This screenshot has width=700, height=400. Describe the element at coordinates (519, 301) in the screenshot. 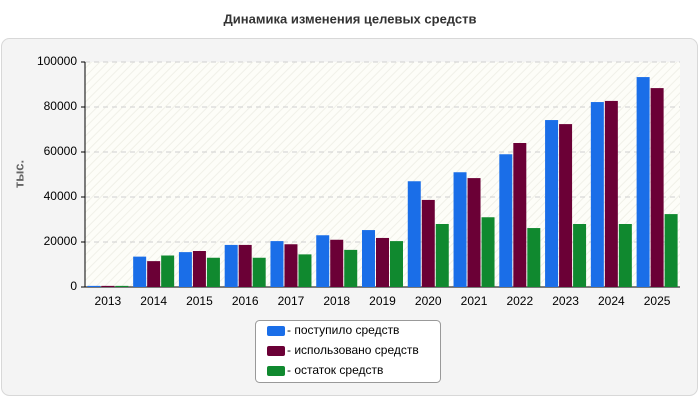

I see `x-tick-label: 2022` at that location.